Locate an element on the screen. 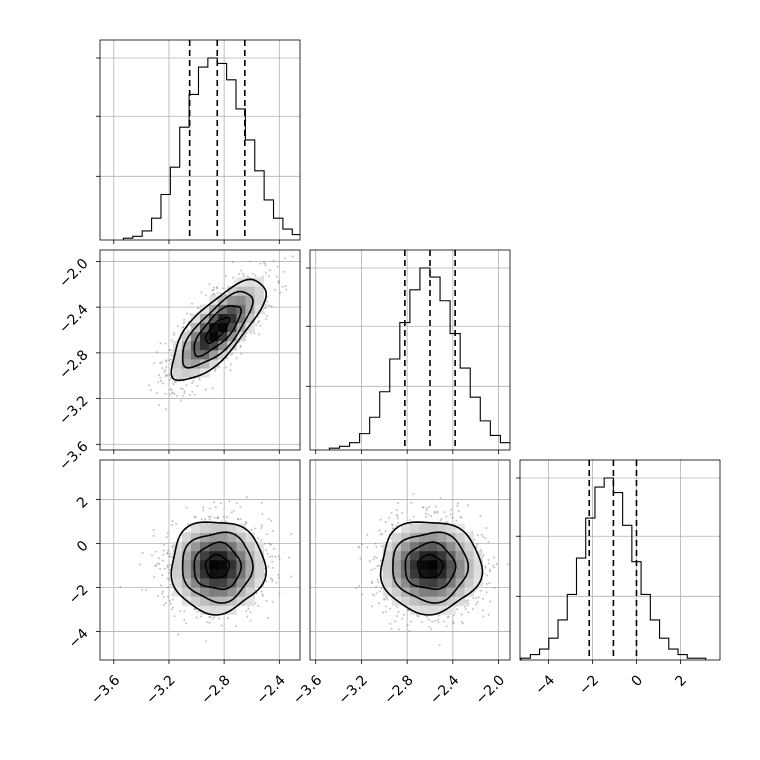 The image size is (760, 760). x-tick-label: −2.8 is located at coordinates (398, 689).